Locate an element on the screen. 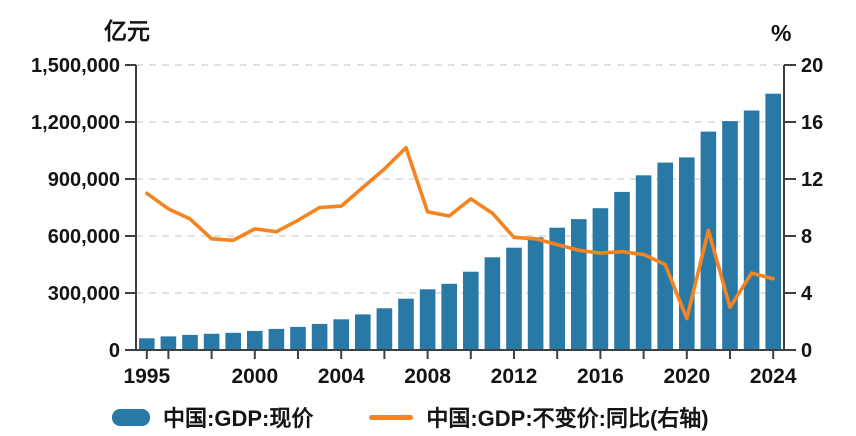 This screenshot has width=856, height=436. right-axis-title: % is located at coordinates (781, 33).